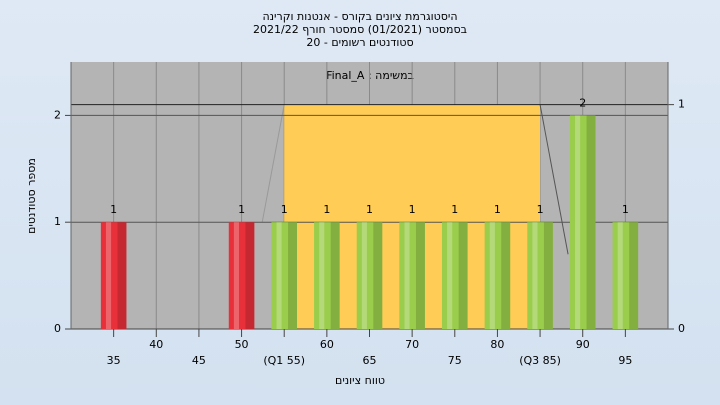 The image size is (720, 405). Describe the element at coordinates (114, 360) in the screenshot. I see `x-tick-label: 35` at that location.